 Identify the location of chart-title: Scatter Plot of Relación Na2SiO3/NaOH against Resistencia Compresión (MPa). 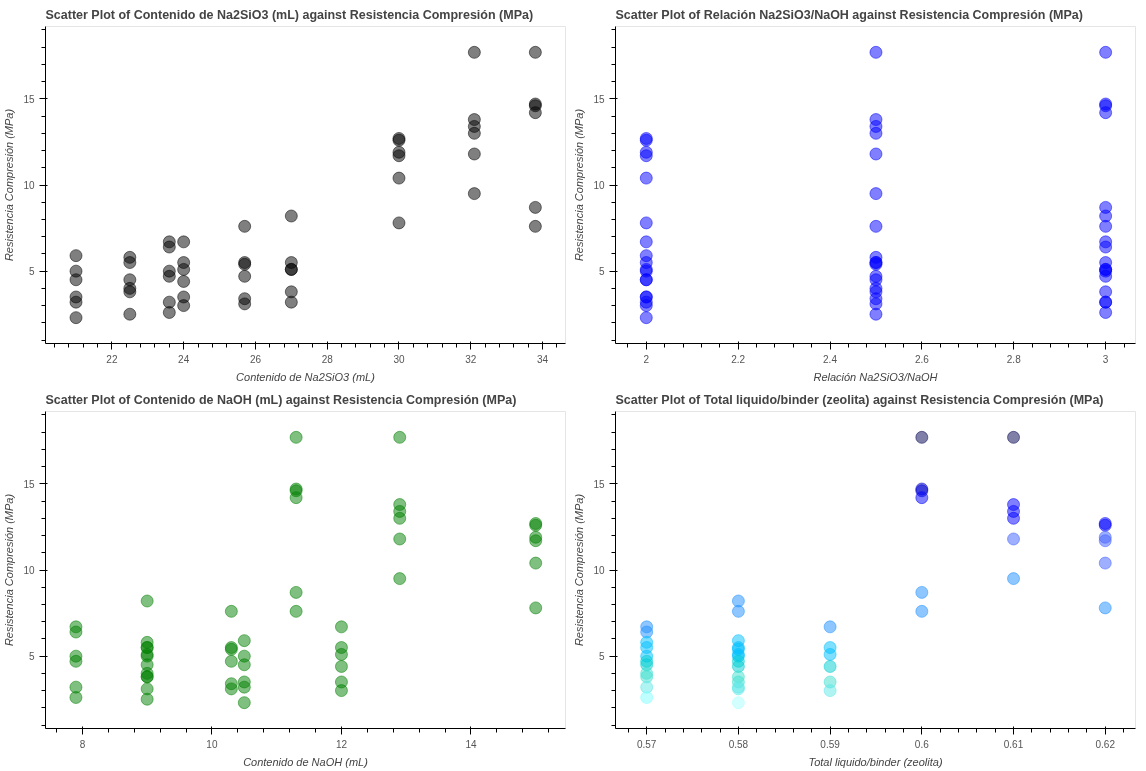
(849, 14).